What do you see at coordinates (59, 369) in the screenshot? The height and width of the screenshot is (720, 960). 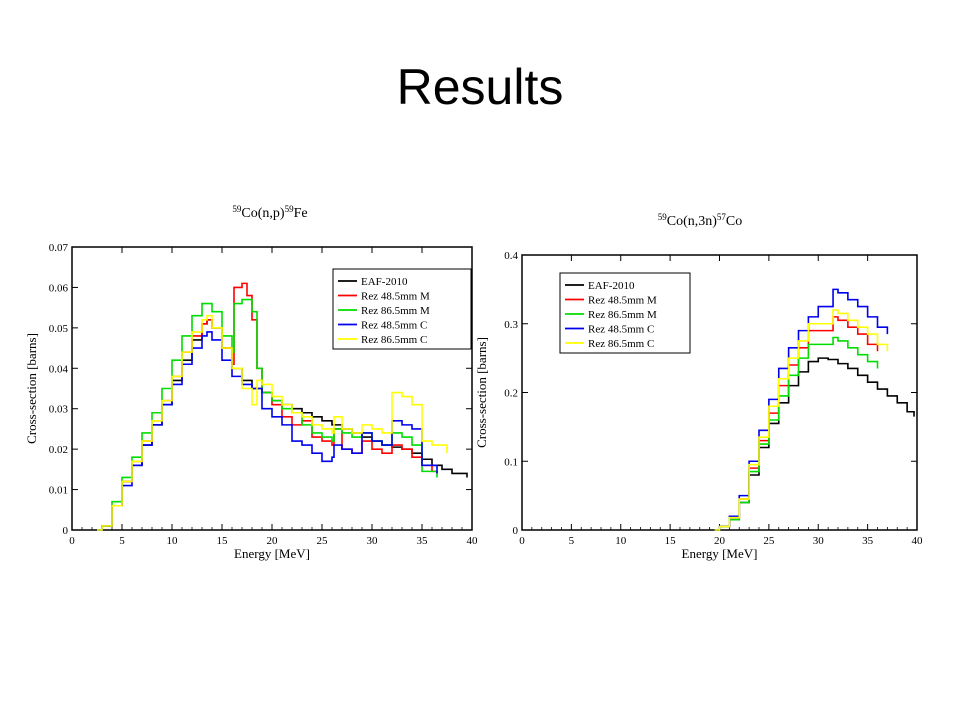 I see `y-tick-label: 0.04` at bounding box center [59, 369].